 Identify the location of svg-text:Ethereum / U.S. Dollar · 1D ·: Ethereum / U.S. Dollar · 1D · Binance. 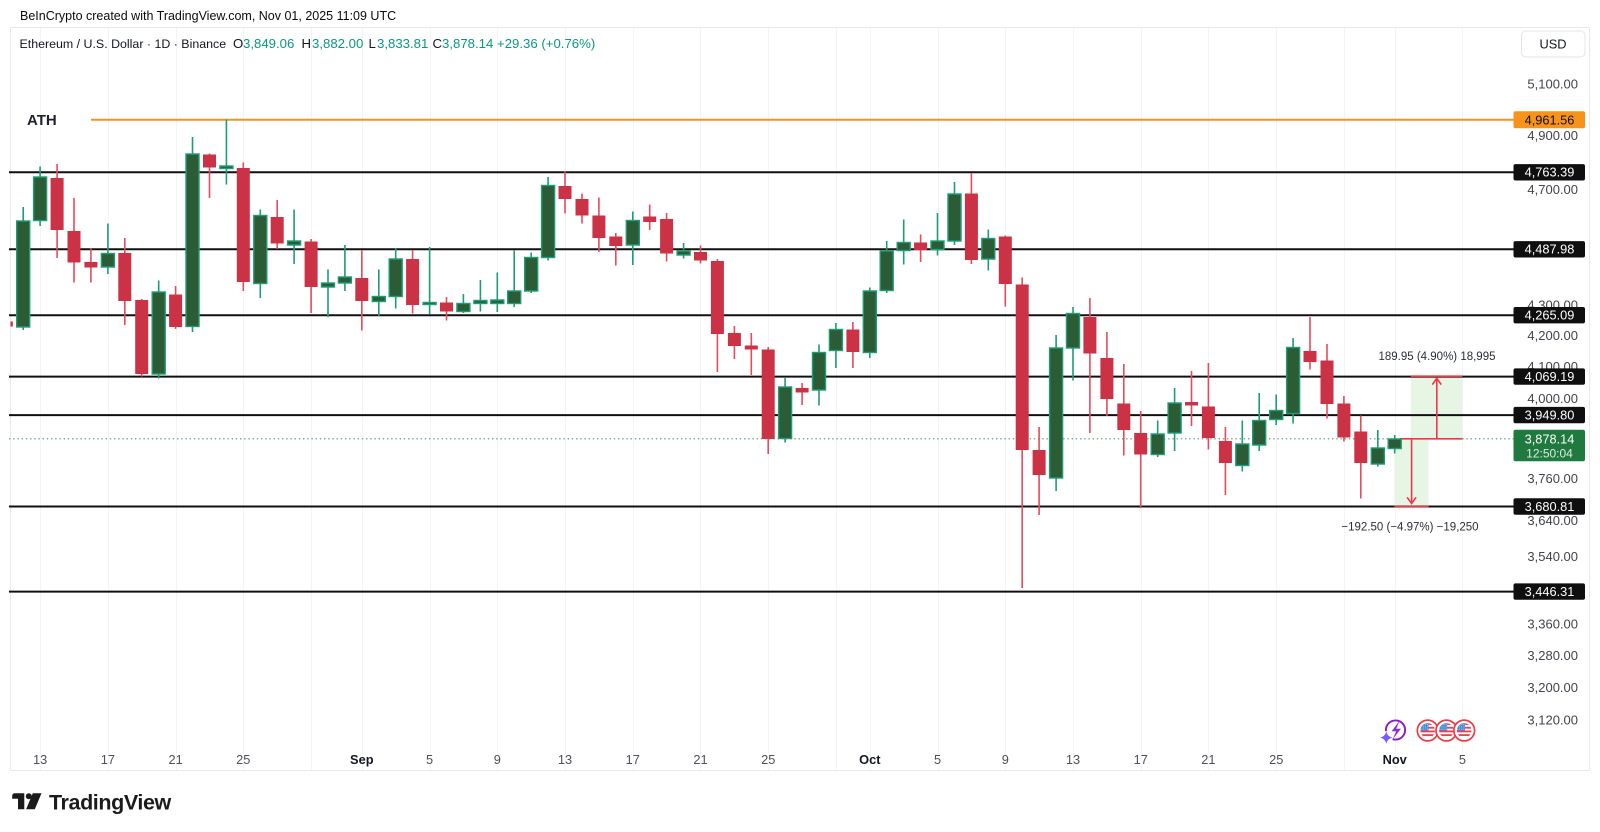
(123, 44).